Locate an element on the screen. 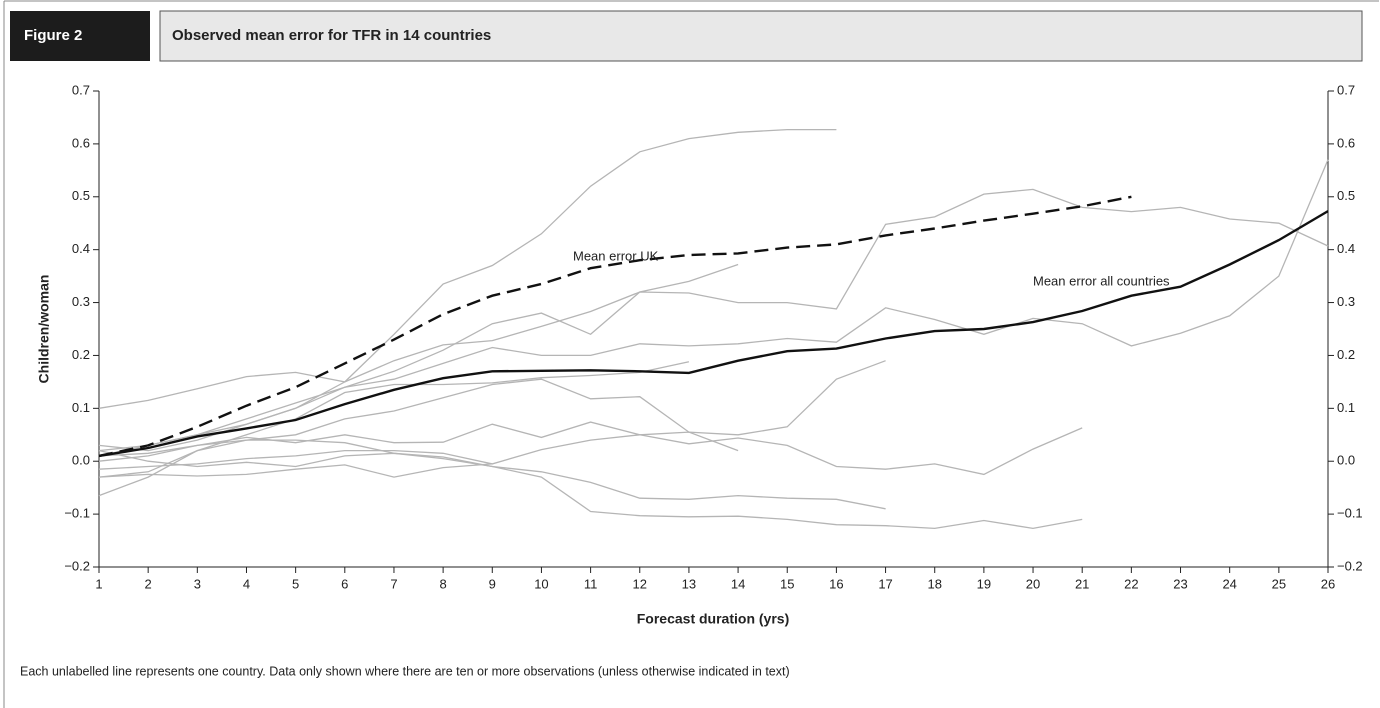  y-tick-label: 0.0 is located at coordinates (81, 460).